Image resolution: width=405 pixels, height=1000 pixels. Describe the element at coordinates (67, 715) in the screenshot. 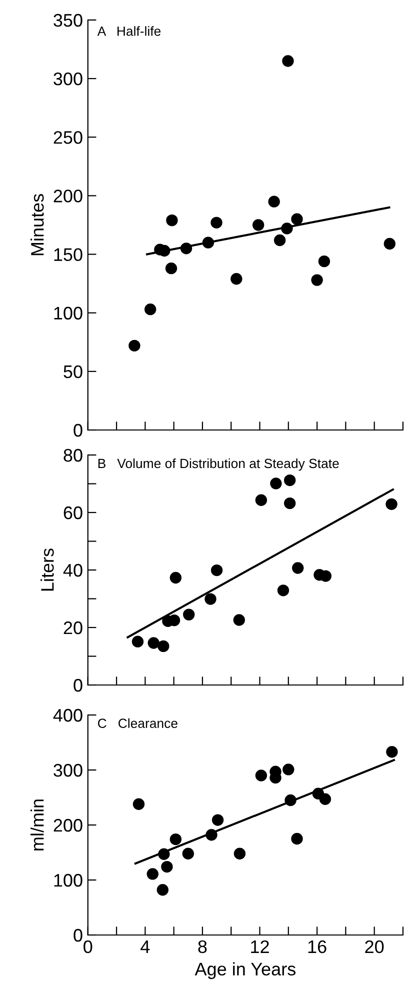

I see `y-tick-label: 400` at that location.